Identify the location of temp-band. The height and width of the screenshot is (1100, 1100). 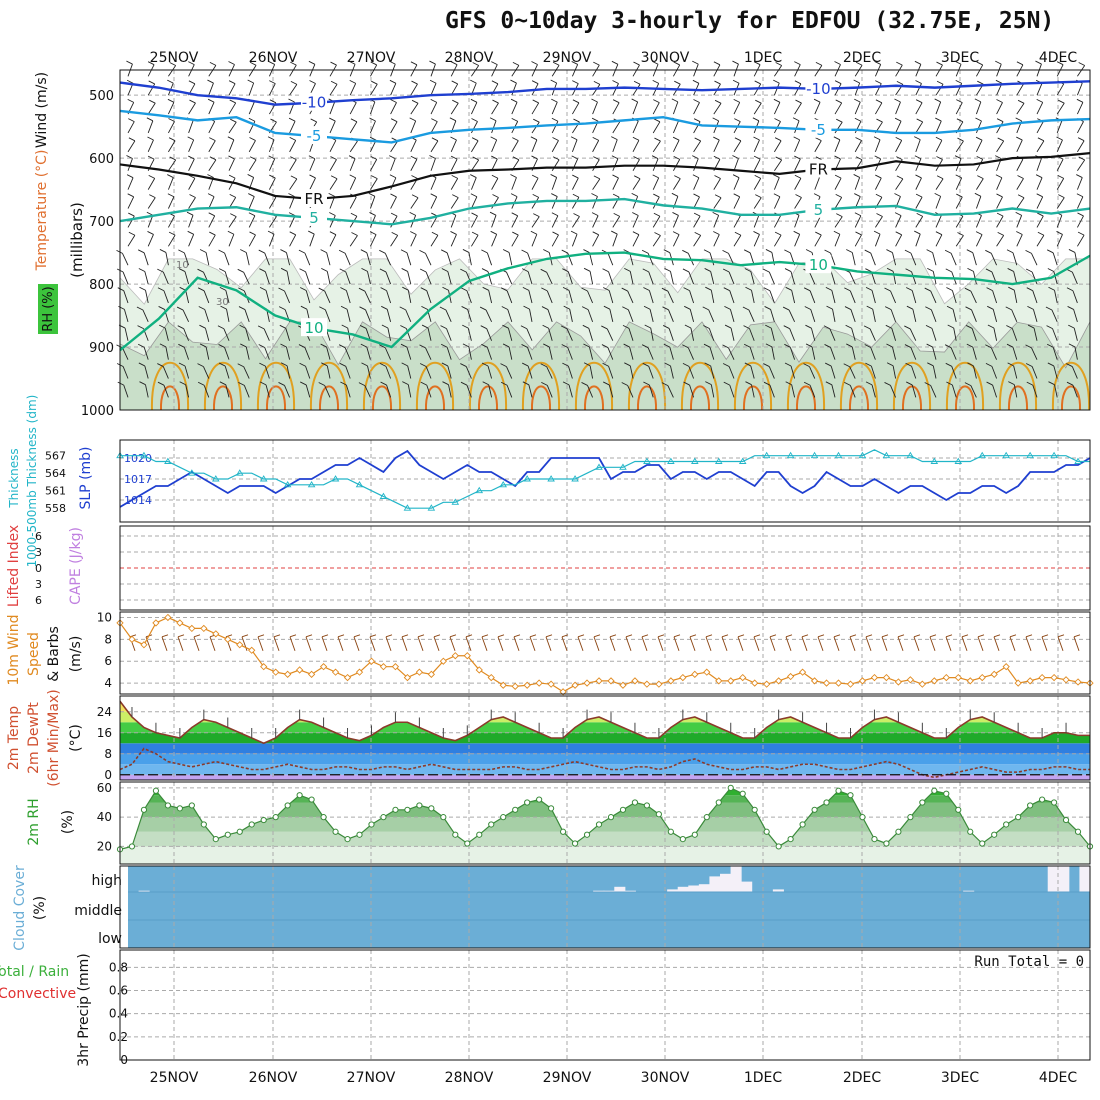
(605, 727).